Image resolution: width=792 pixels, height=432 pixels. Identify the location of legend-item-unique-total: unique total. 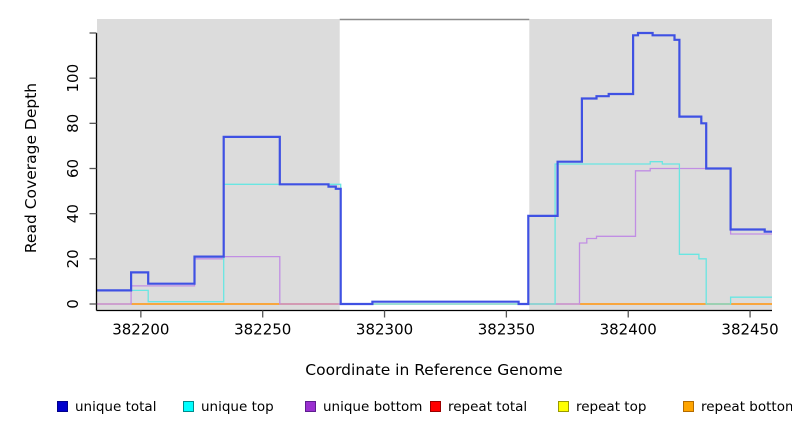
(107, 406).